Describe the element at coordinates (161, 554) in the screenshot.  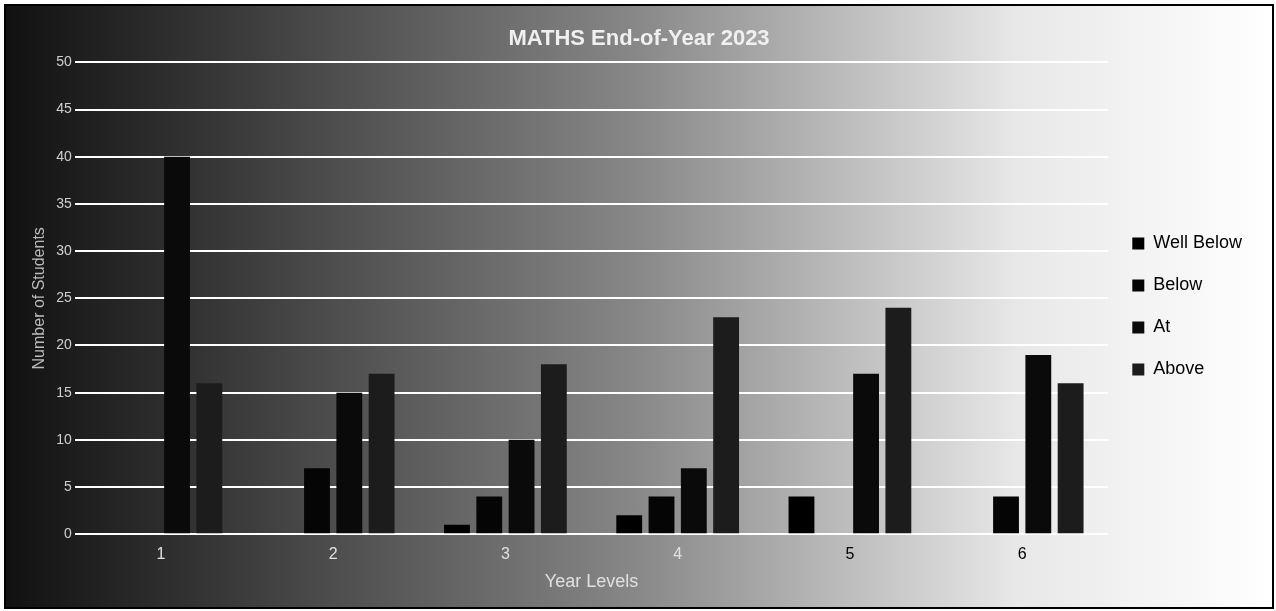
I see `x-tick-label: 1` at that location.